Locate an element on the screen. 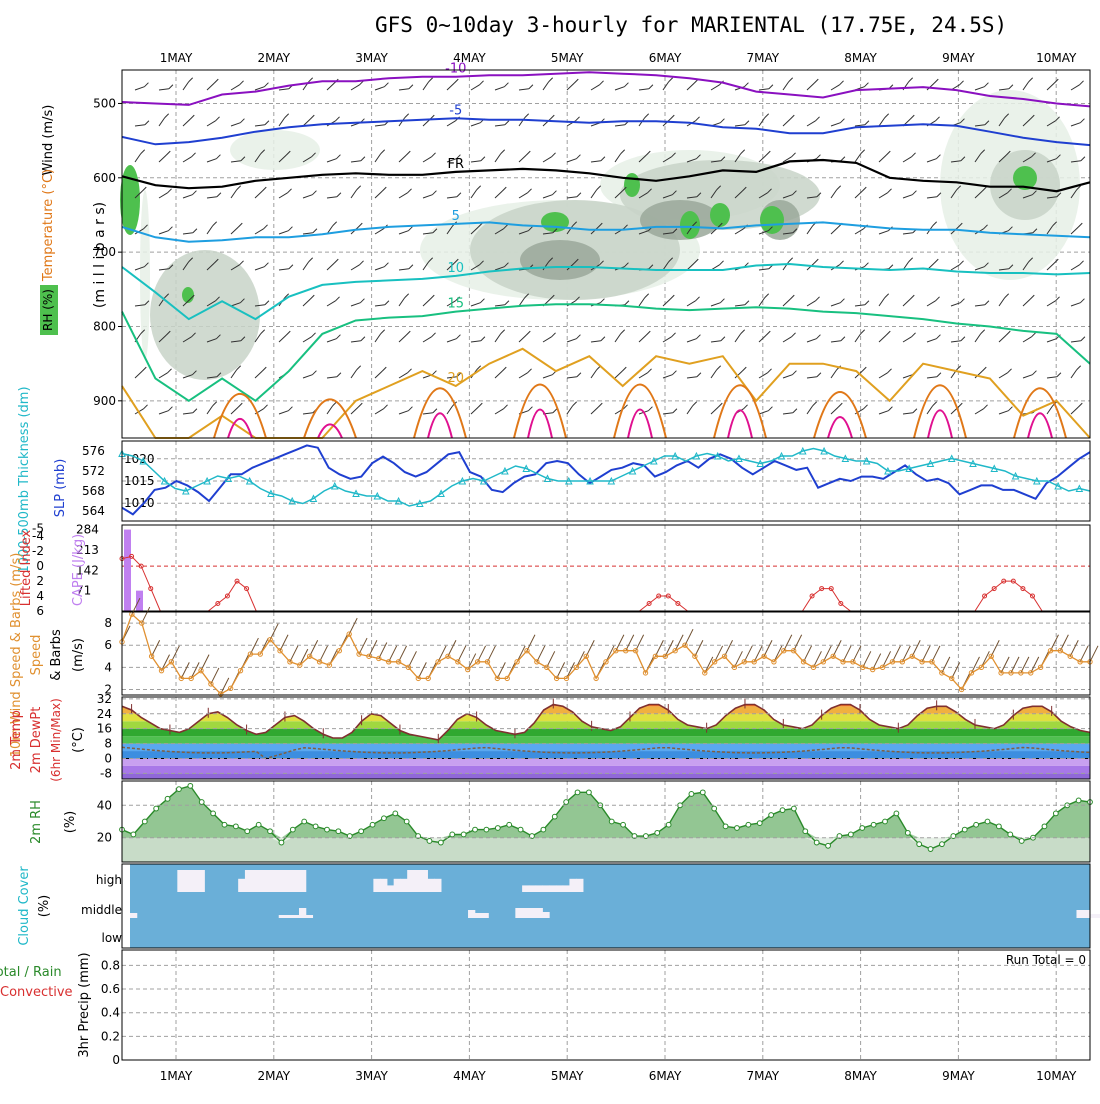  lifted-tick-label: 4 is located at coordinates (40, 596).